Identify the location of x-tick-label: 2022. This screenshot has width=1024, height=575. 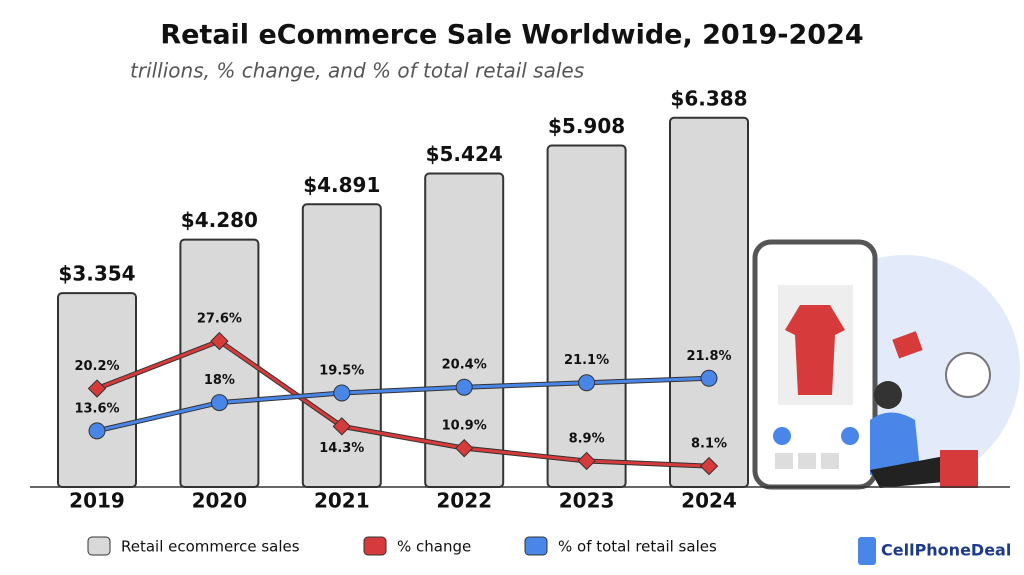
(464, 501).